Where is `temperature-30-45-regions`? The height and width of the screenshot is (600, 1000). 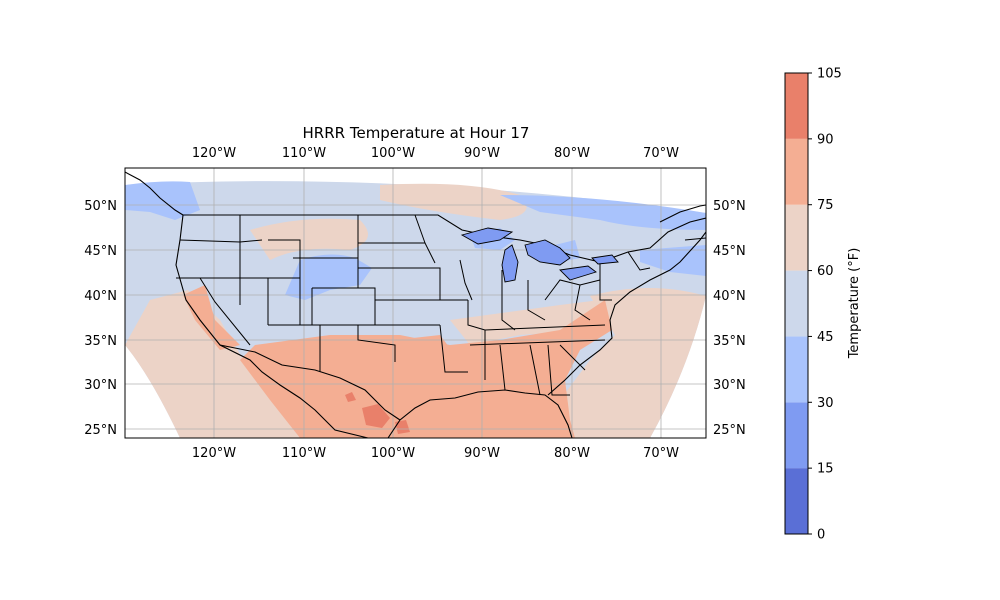
temperature-30-45-regions is located at coordinates (415, 240).